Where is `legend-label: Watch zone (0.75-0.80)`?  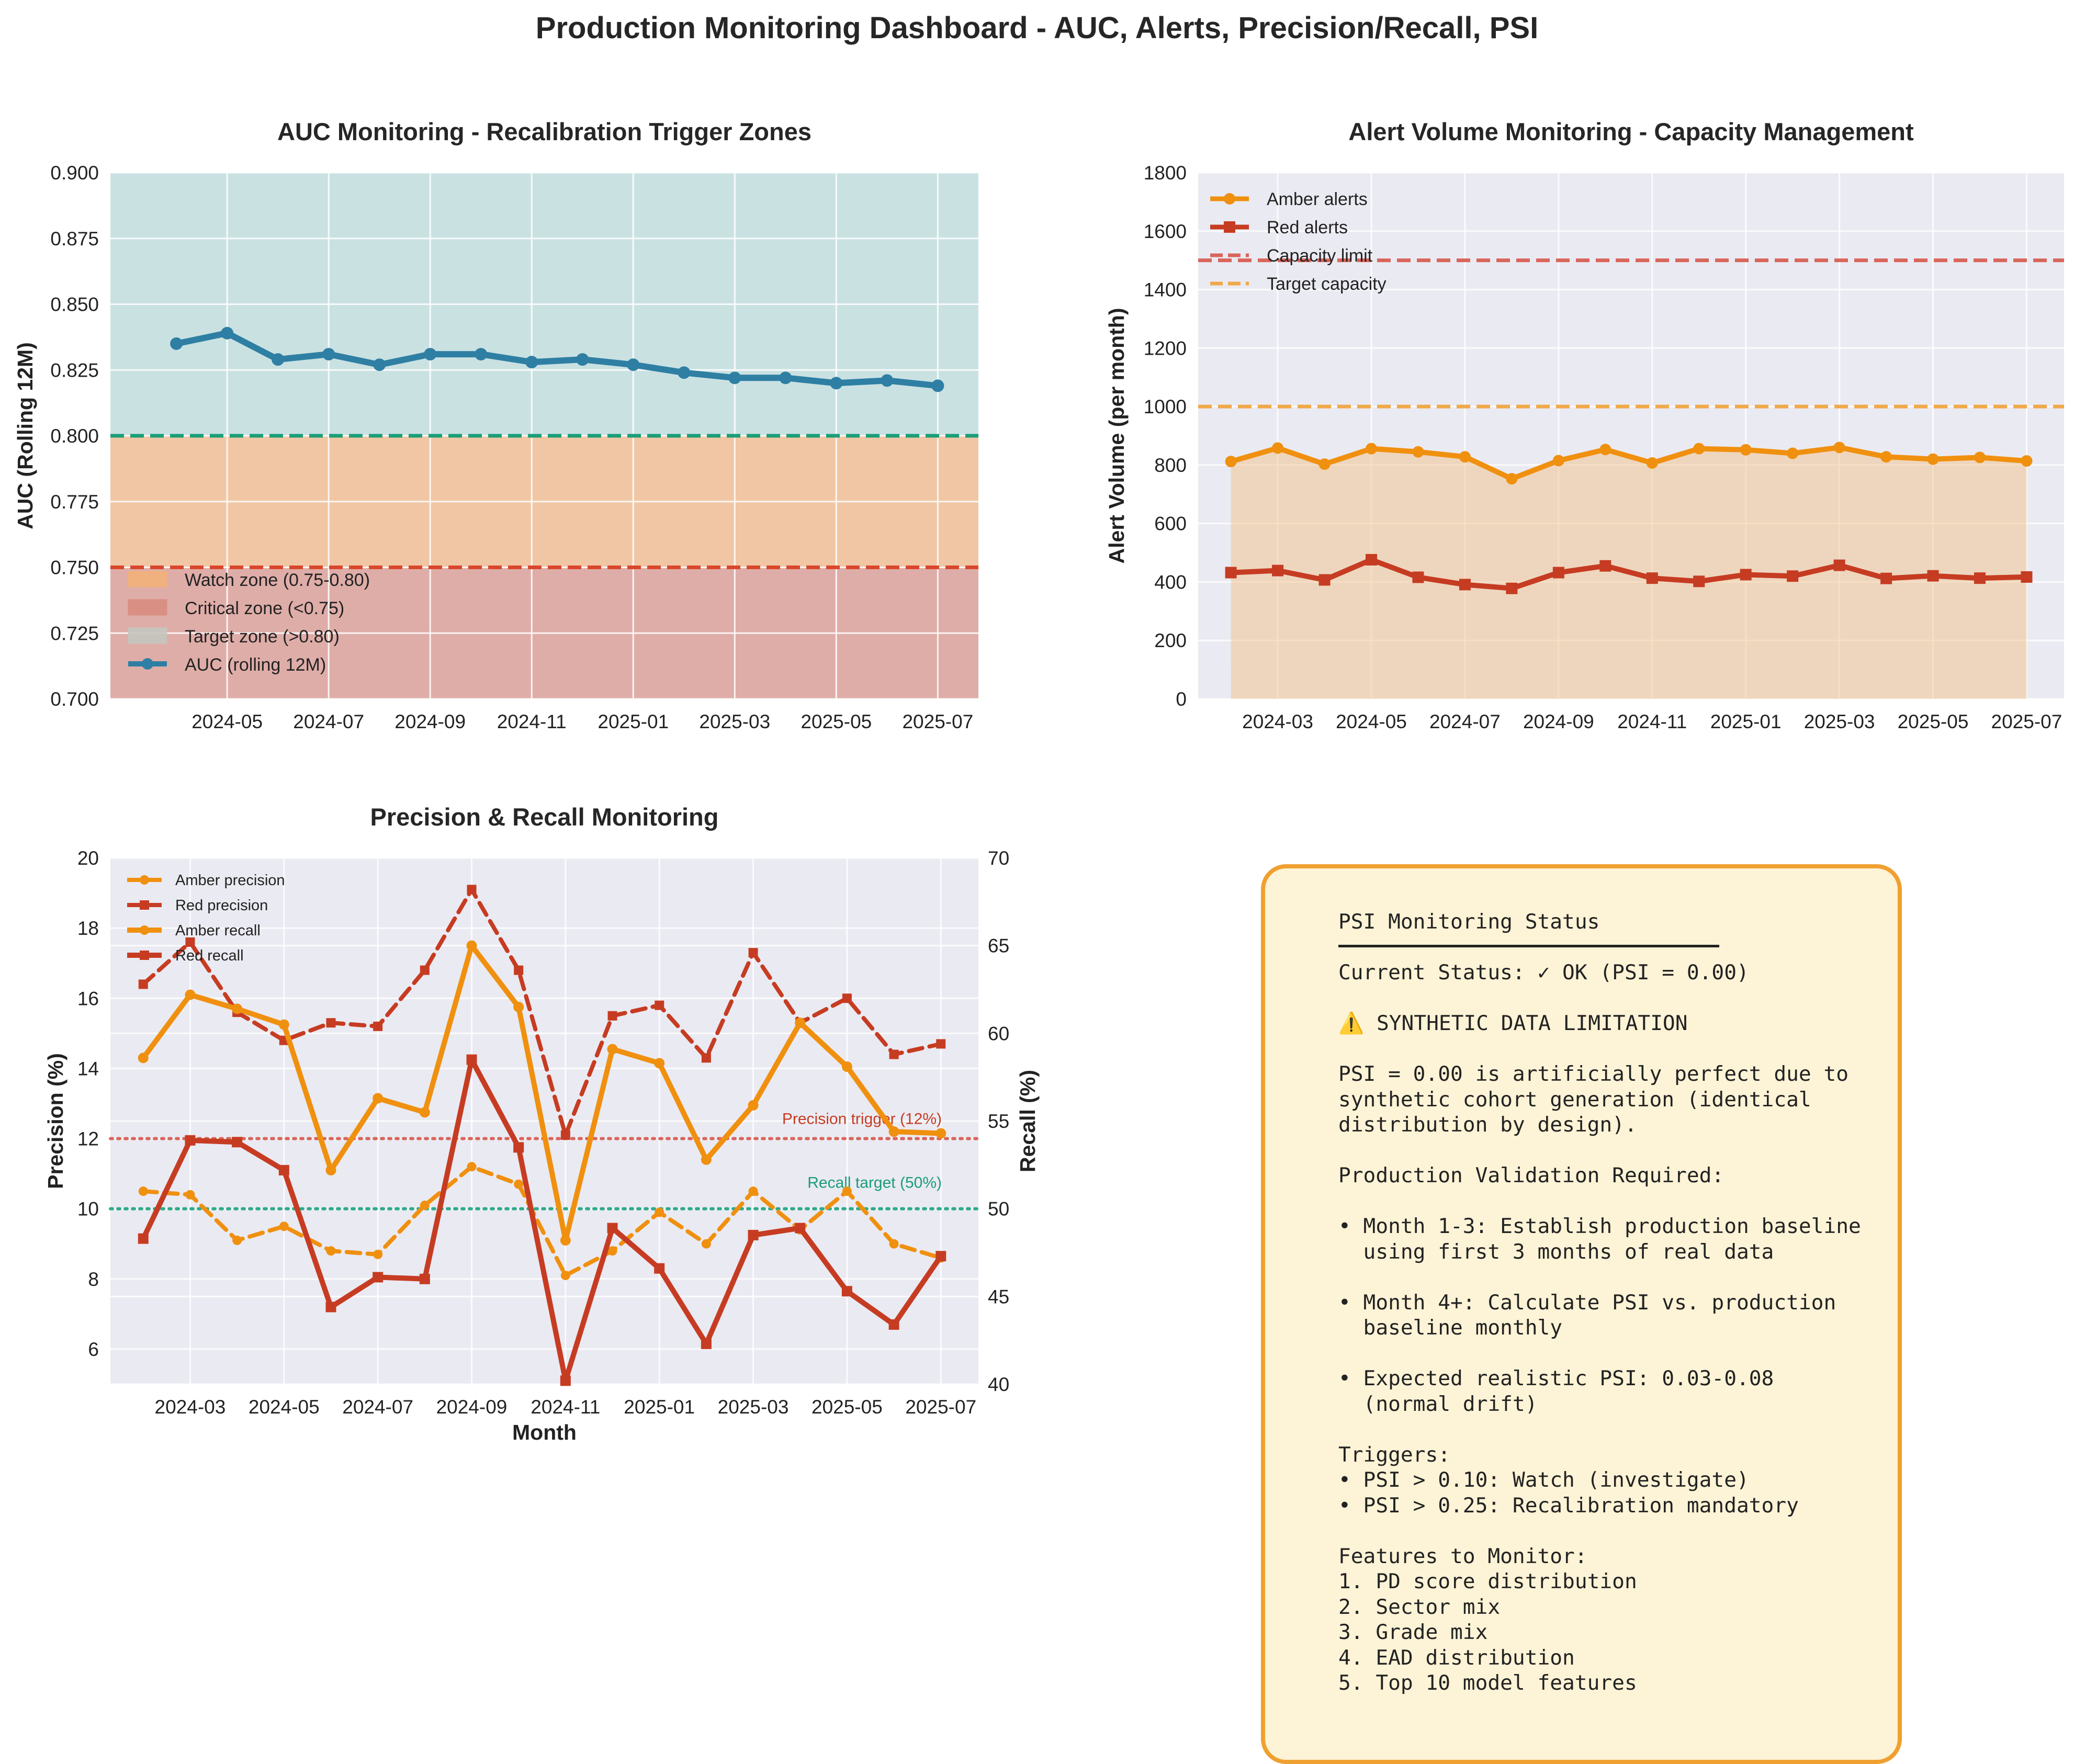
legend-label: Watch zone (0.75-0.80) is located at coordinates (277, 580).